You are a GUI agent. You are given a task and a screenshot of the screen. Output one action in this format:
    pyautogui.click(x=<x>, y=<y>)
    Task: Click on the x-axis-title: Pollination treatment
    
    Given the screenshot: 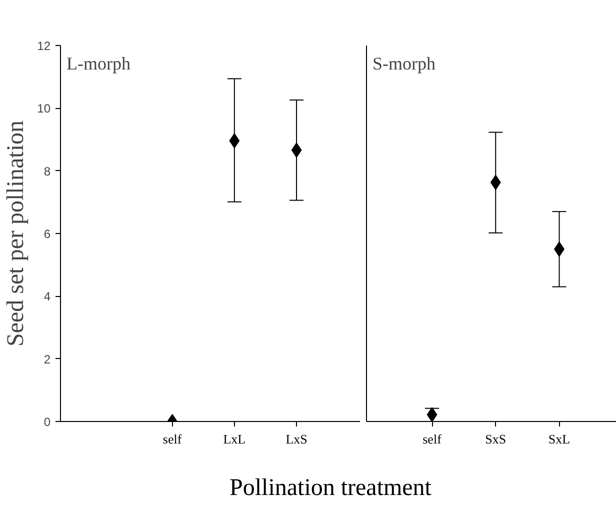 What is the action you would take?
    pyautogui.click(x=331, y=488)
    